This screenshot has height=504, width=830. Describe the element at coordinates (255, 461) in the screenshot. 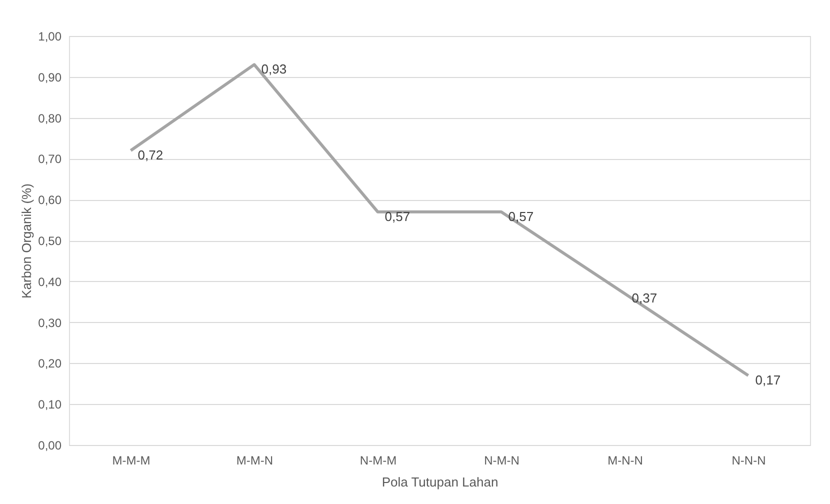

I see `x-tick-label: M-M-N` at that location.